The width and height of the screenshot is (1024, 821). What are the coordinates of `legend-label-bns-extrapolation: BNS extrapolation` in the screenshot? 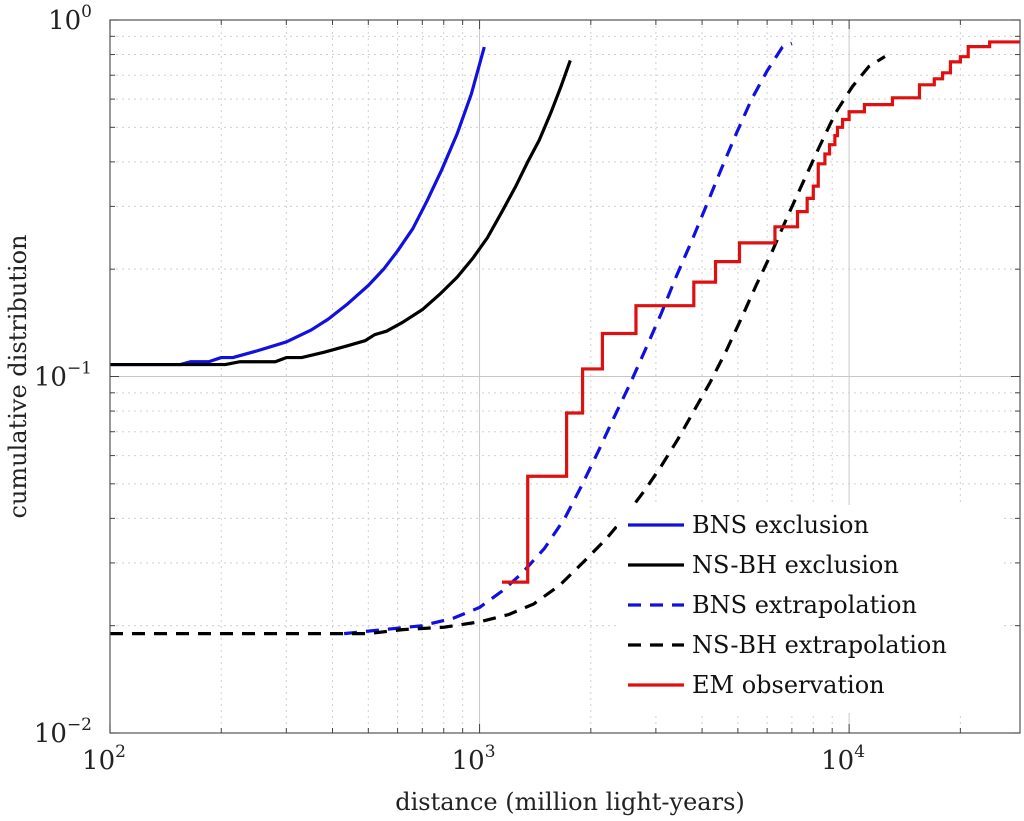 It's located at (804, 605).